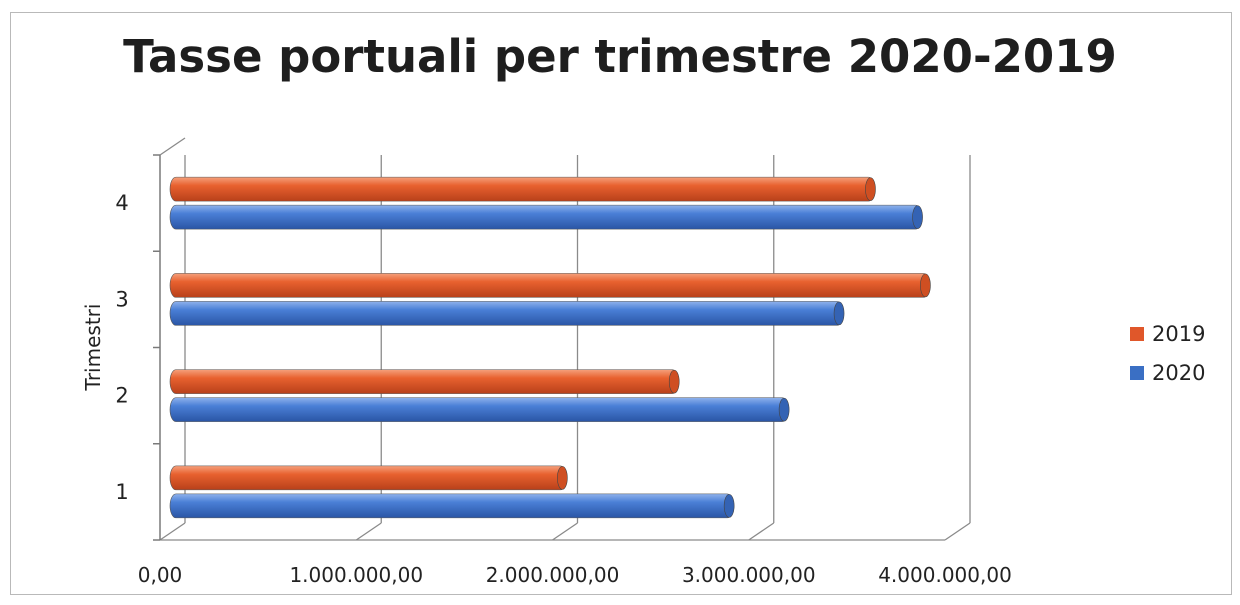 Image resolution: width=1240 pixels, height=605 pixels. I want to click on bar-cap-2019-q3, so click(925, 285).